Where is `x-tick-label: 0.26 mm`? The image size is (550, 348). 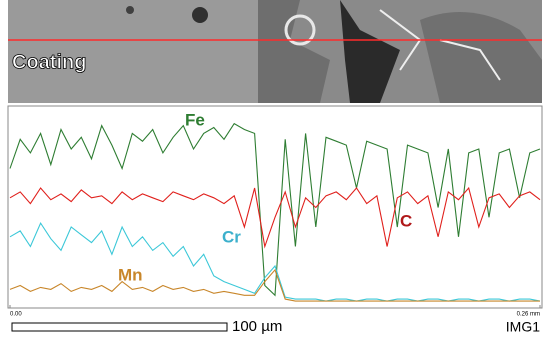
x-tick-label: 0.26 mm is located at coordinates (528, 315).